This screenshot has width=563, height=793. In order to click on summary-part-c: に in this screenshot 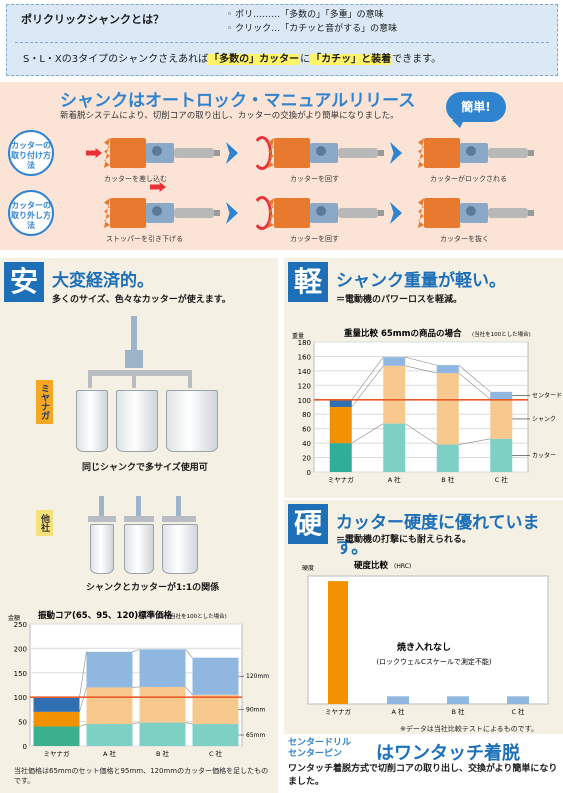, I will do `click(305, 59)`.